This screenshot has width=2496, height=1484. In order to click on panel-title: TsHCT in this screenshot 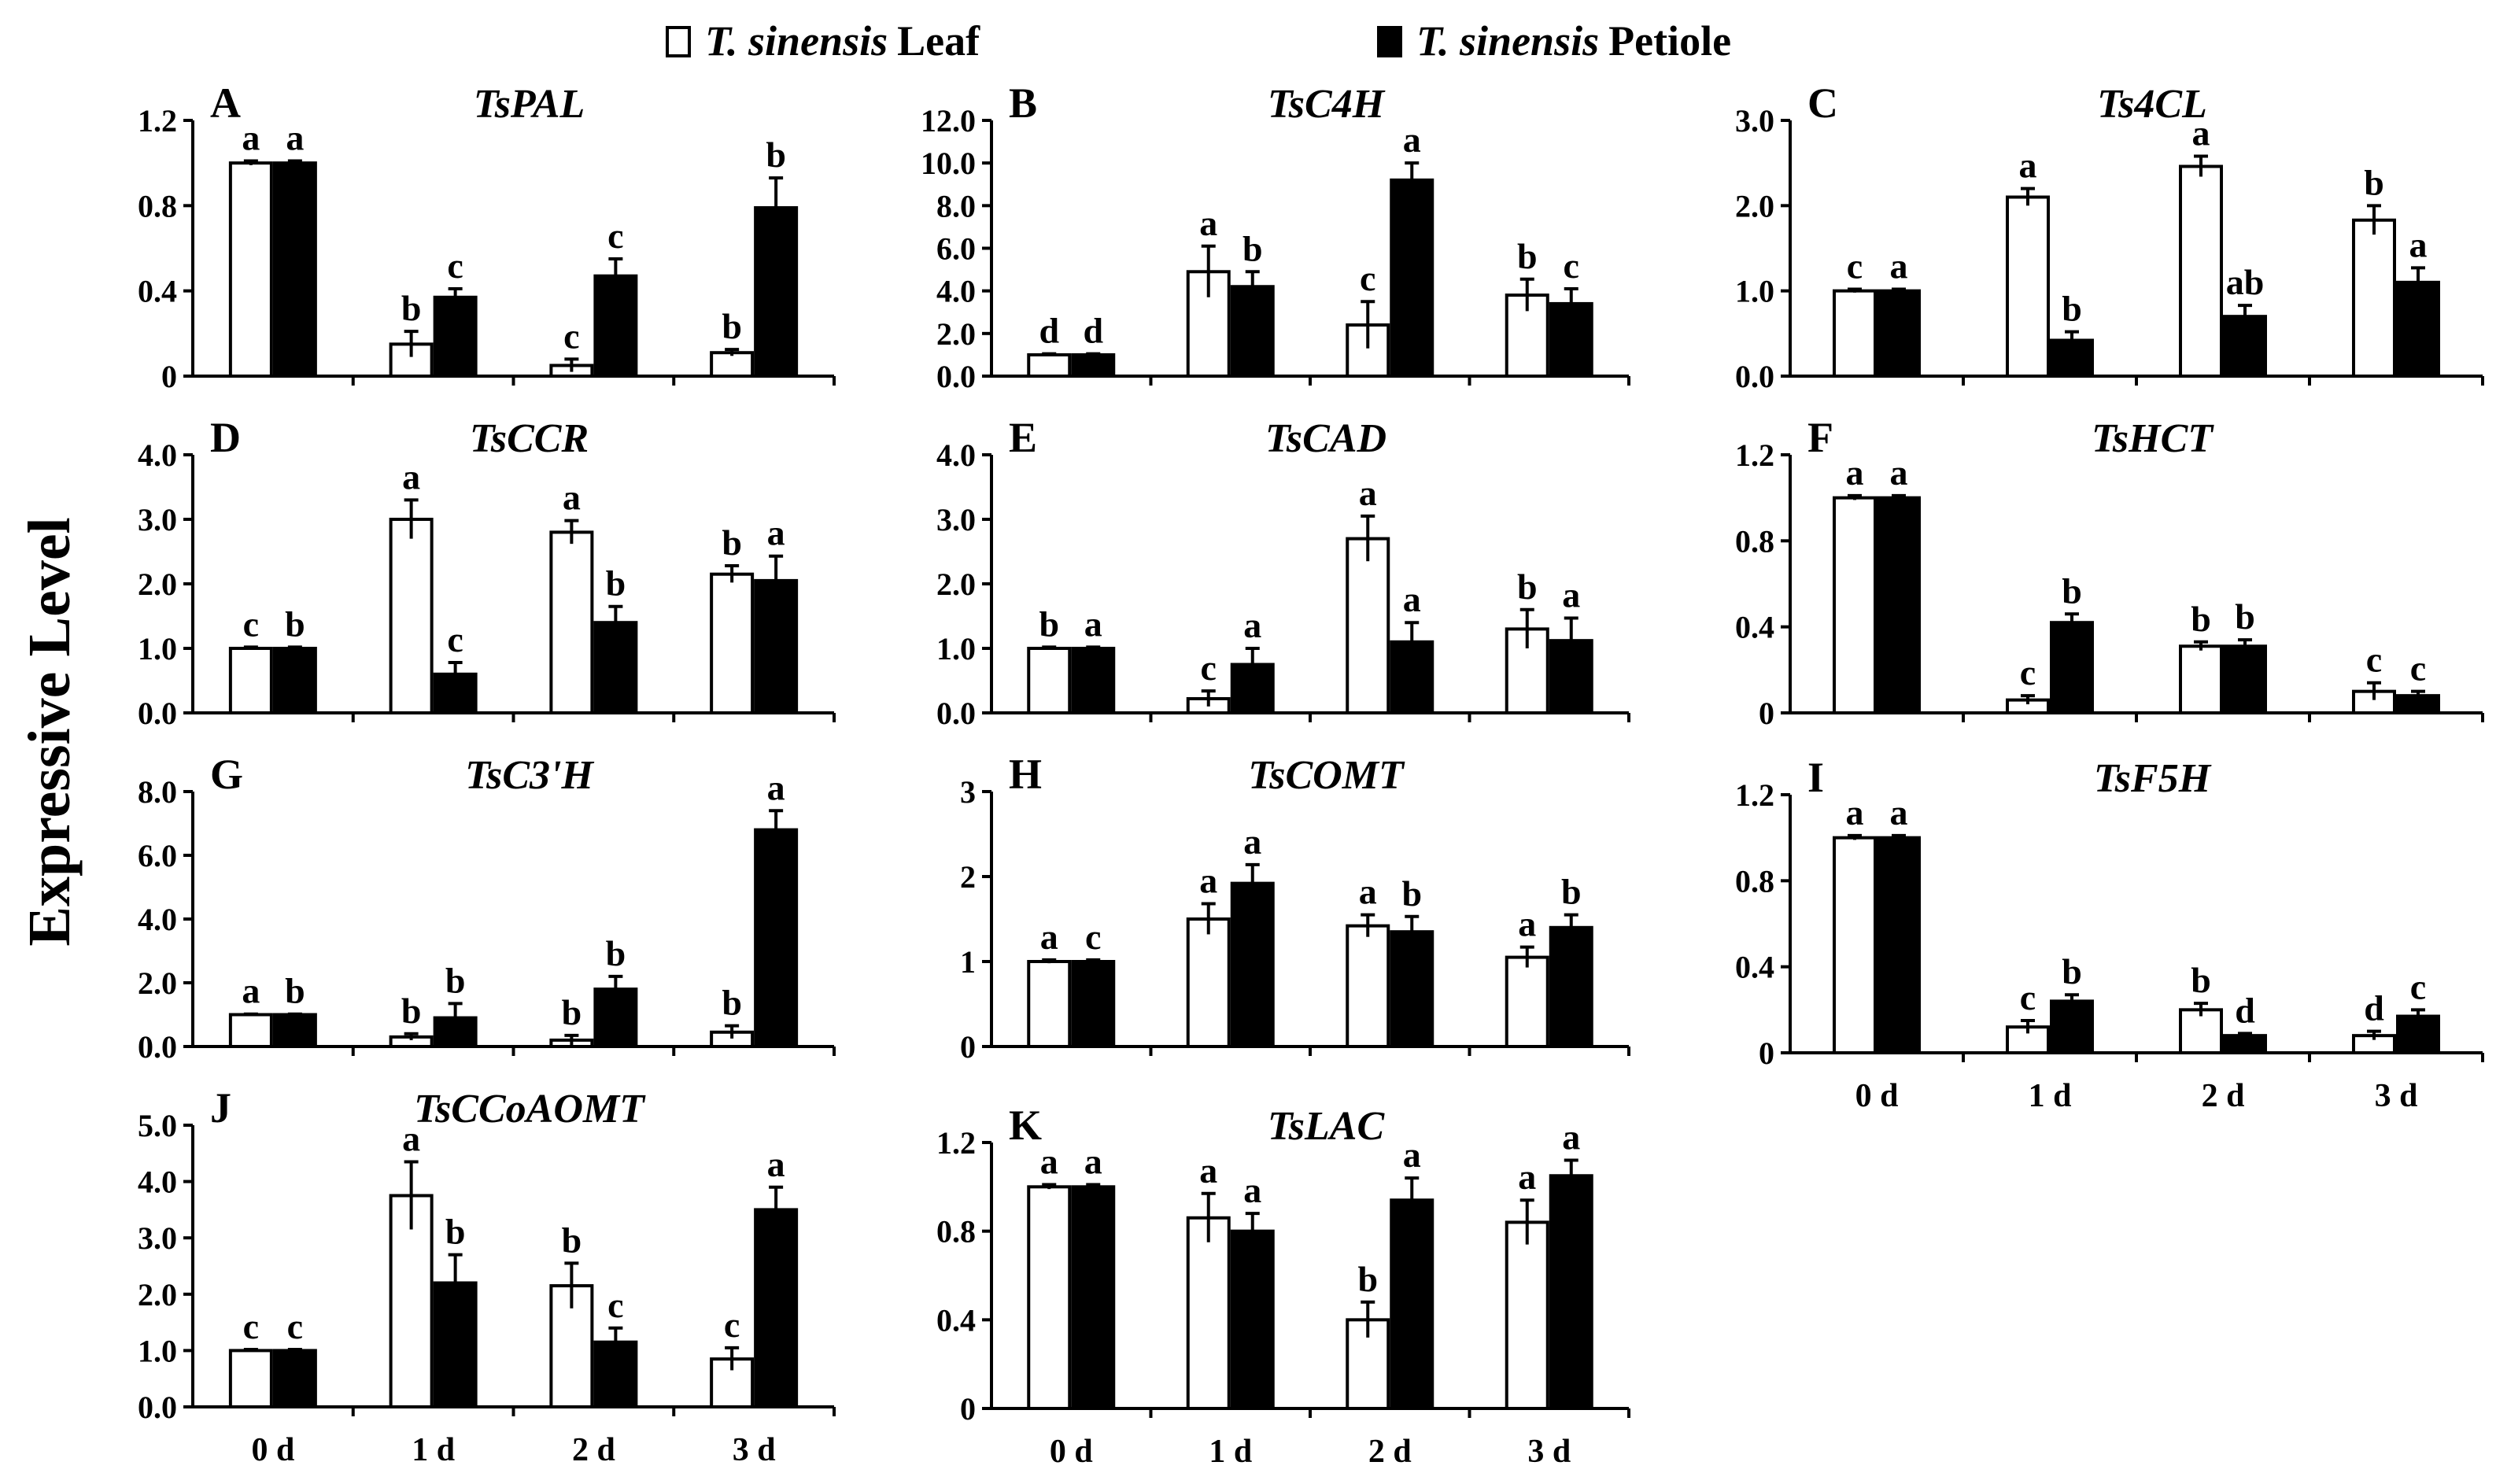, I will do `click(2153, 438)`.